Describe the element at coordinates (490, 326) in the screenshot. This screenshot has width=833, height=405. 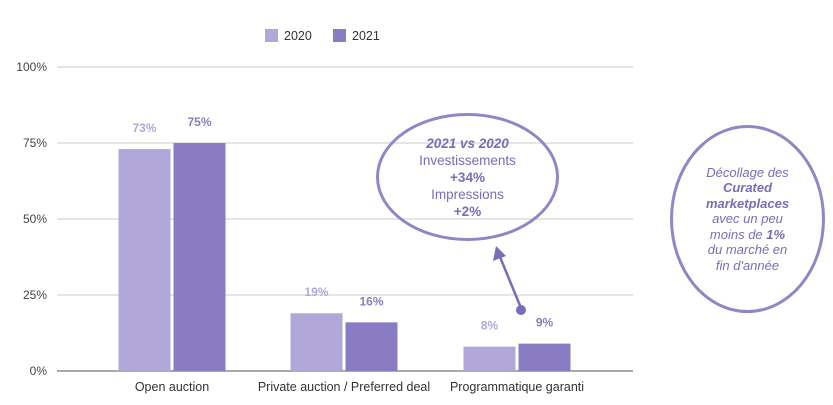
I see `data-label-2020: 8%` at that location.